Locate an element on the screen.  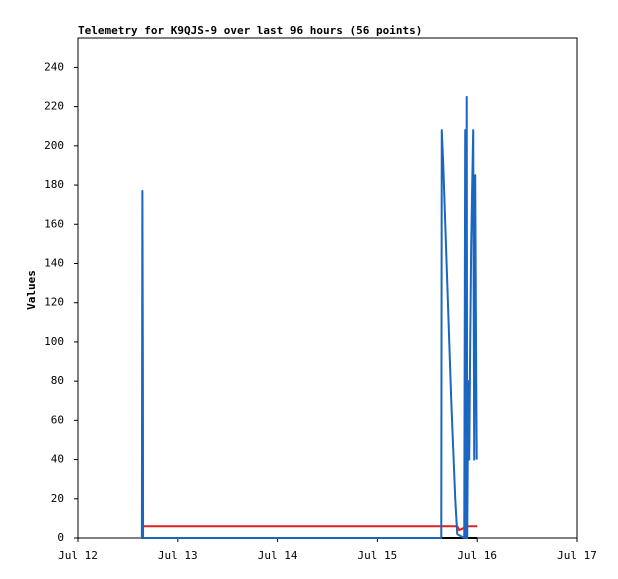
x-tick-label: Jul 13 is located at coordinates (178, 555).